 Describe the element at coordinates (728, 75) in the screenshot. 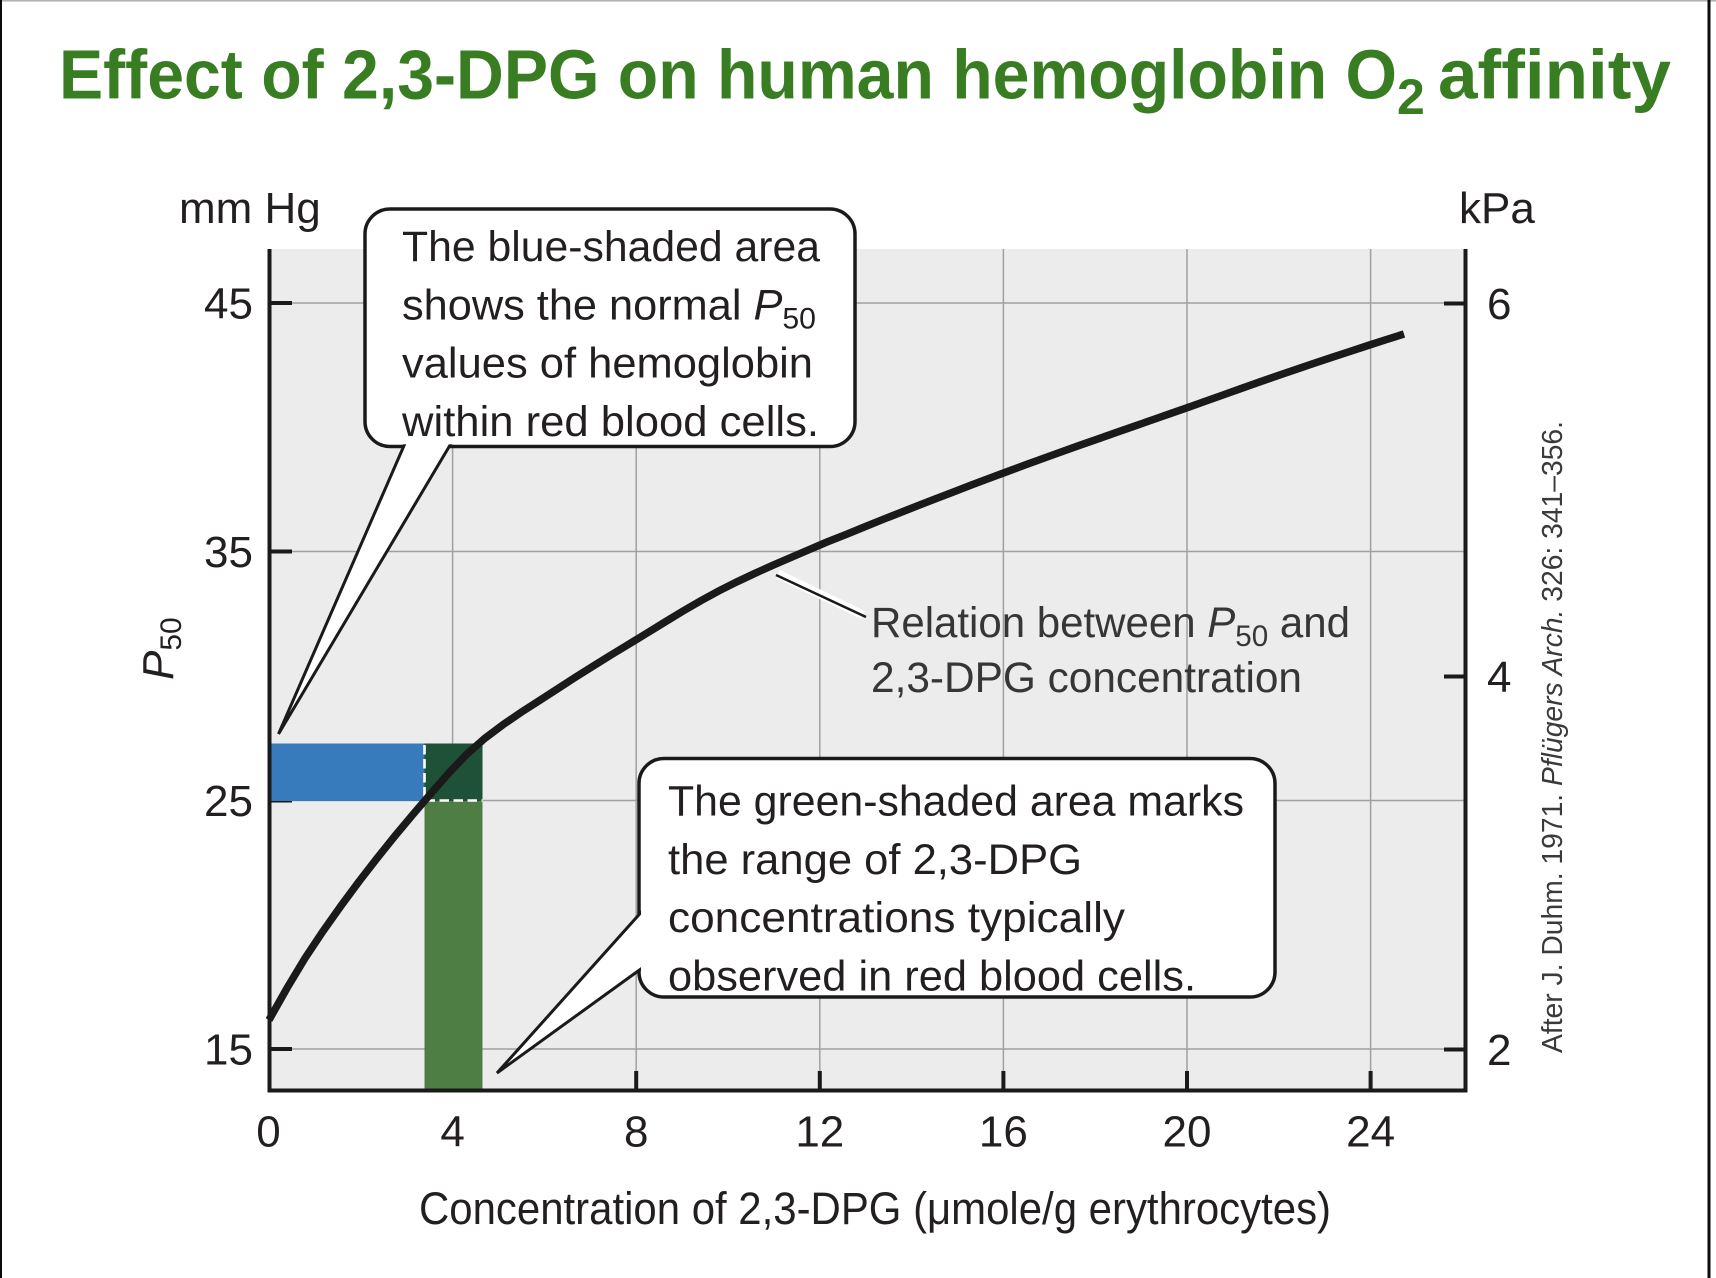

I see `svg-text:Effect of 2,3-DPG on human hem: Effect of 2,3-DPG on human hemoglobin O` at that location.